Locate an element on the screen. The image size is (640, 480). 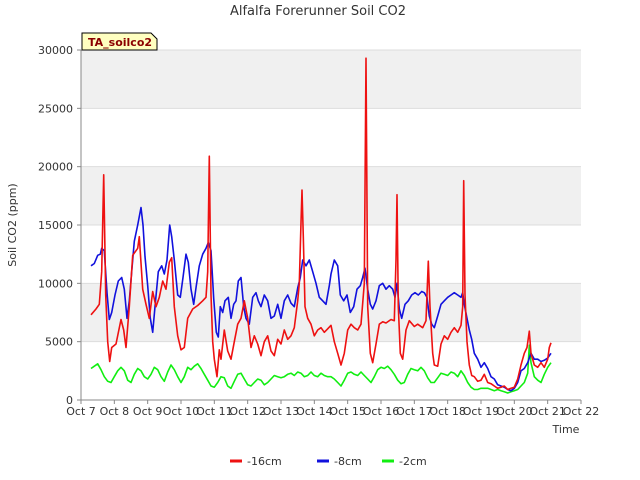
legend-item: -16cm is located at coordinates (256, 461).